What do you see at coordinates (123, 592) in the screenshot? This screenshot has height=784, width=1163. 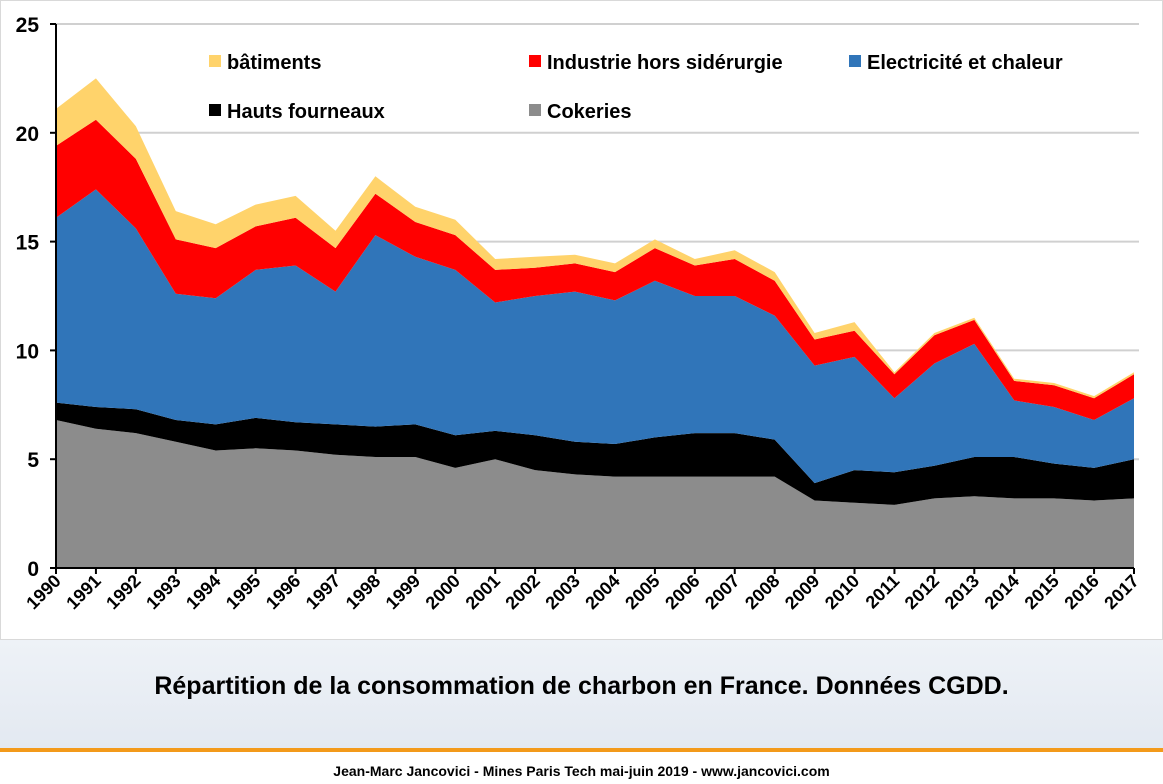 I see `x-tick-label: 1992` at bounding box center [123, 592].